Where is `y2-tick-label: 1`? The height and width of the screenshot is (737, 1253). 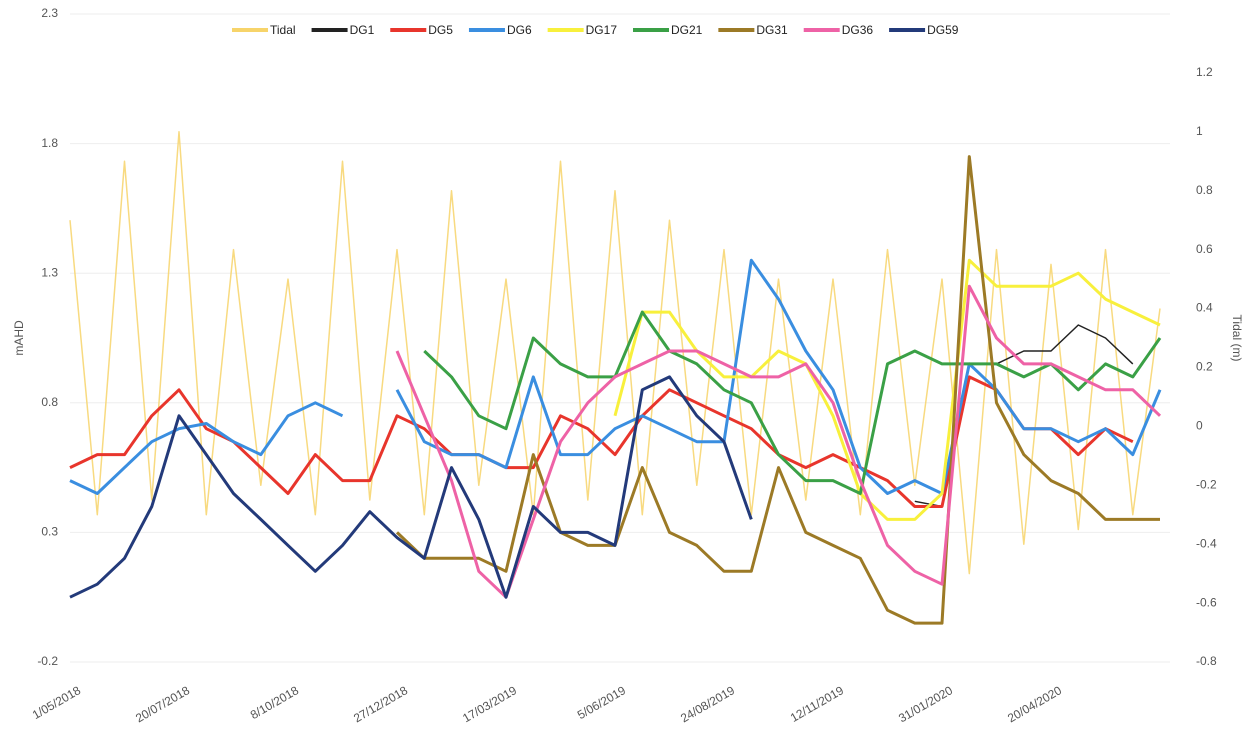
y2-tick-label: 1 is located at coordinates (1199, 131).